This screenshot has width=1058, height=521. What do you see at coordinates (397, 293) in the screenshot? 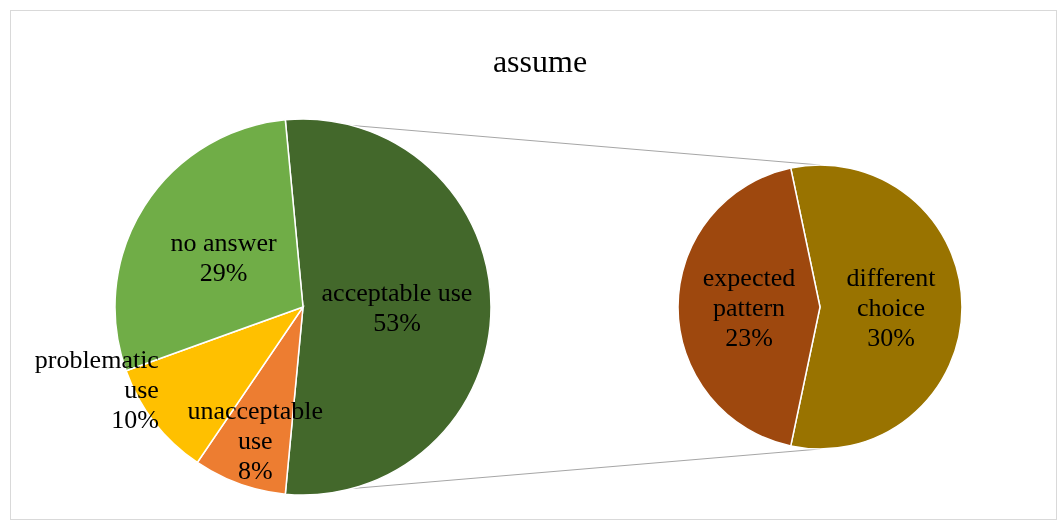
I see `slice-label: acceptable use` at bounding box center [397, 293].